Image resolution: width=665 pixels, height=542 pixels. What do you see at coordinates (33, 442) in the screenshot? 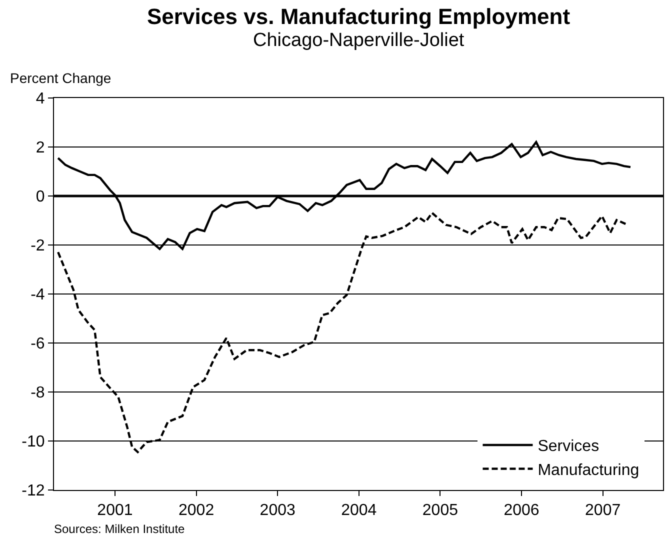
I see `y-tick-label: -10` at bounding box center [33, 442].